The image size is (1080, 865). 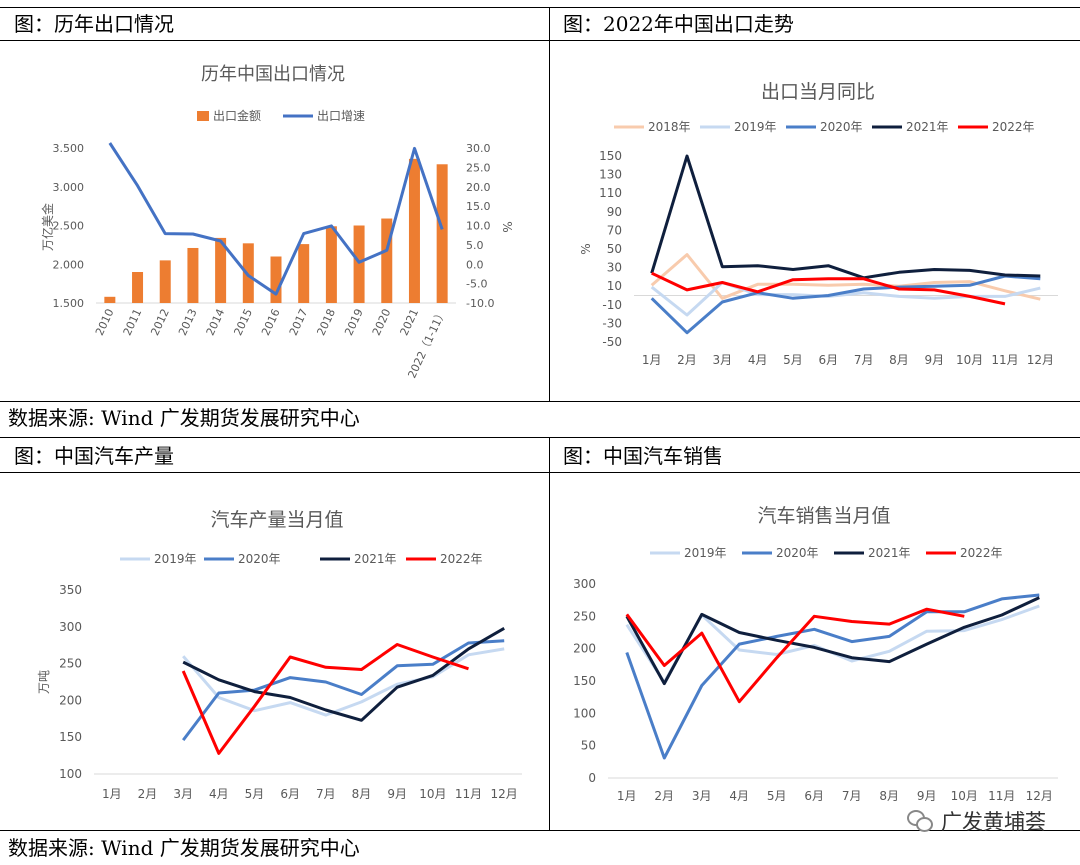 What do you see at coordinates (382, 322) in the screenshot?
I see `x-tick-label: 2020` at bounding box center [382, 322].